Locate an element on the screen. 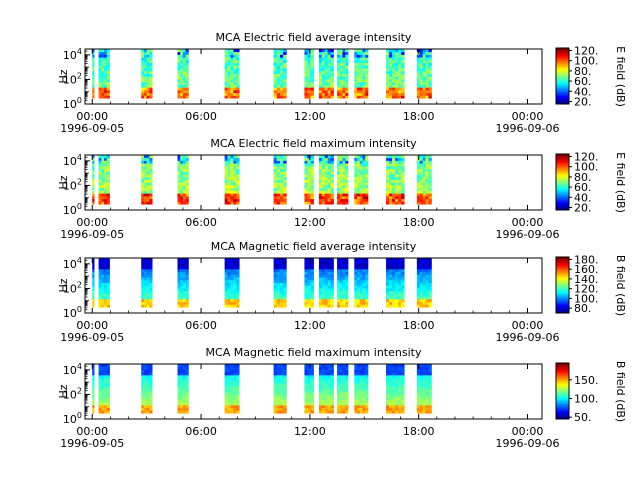  x-tick-label: 12:00 is located at coordinates (310, 325).